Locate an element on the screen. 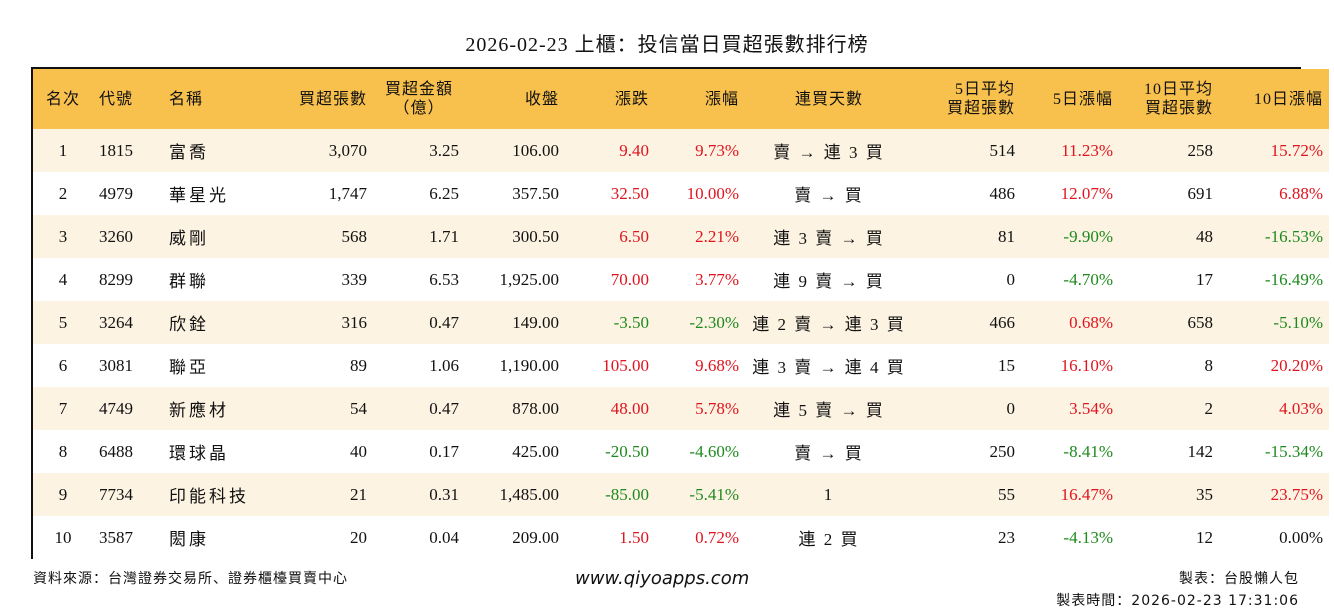  change-cell: 9.40 is located at coordinates (634, 150).